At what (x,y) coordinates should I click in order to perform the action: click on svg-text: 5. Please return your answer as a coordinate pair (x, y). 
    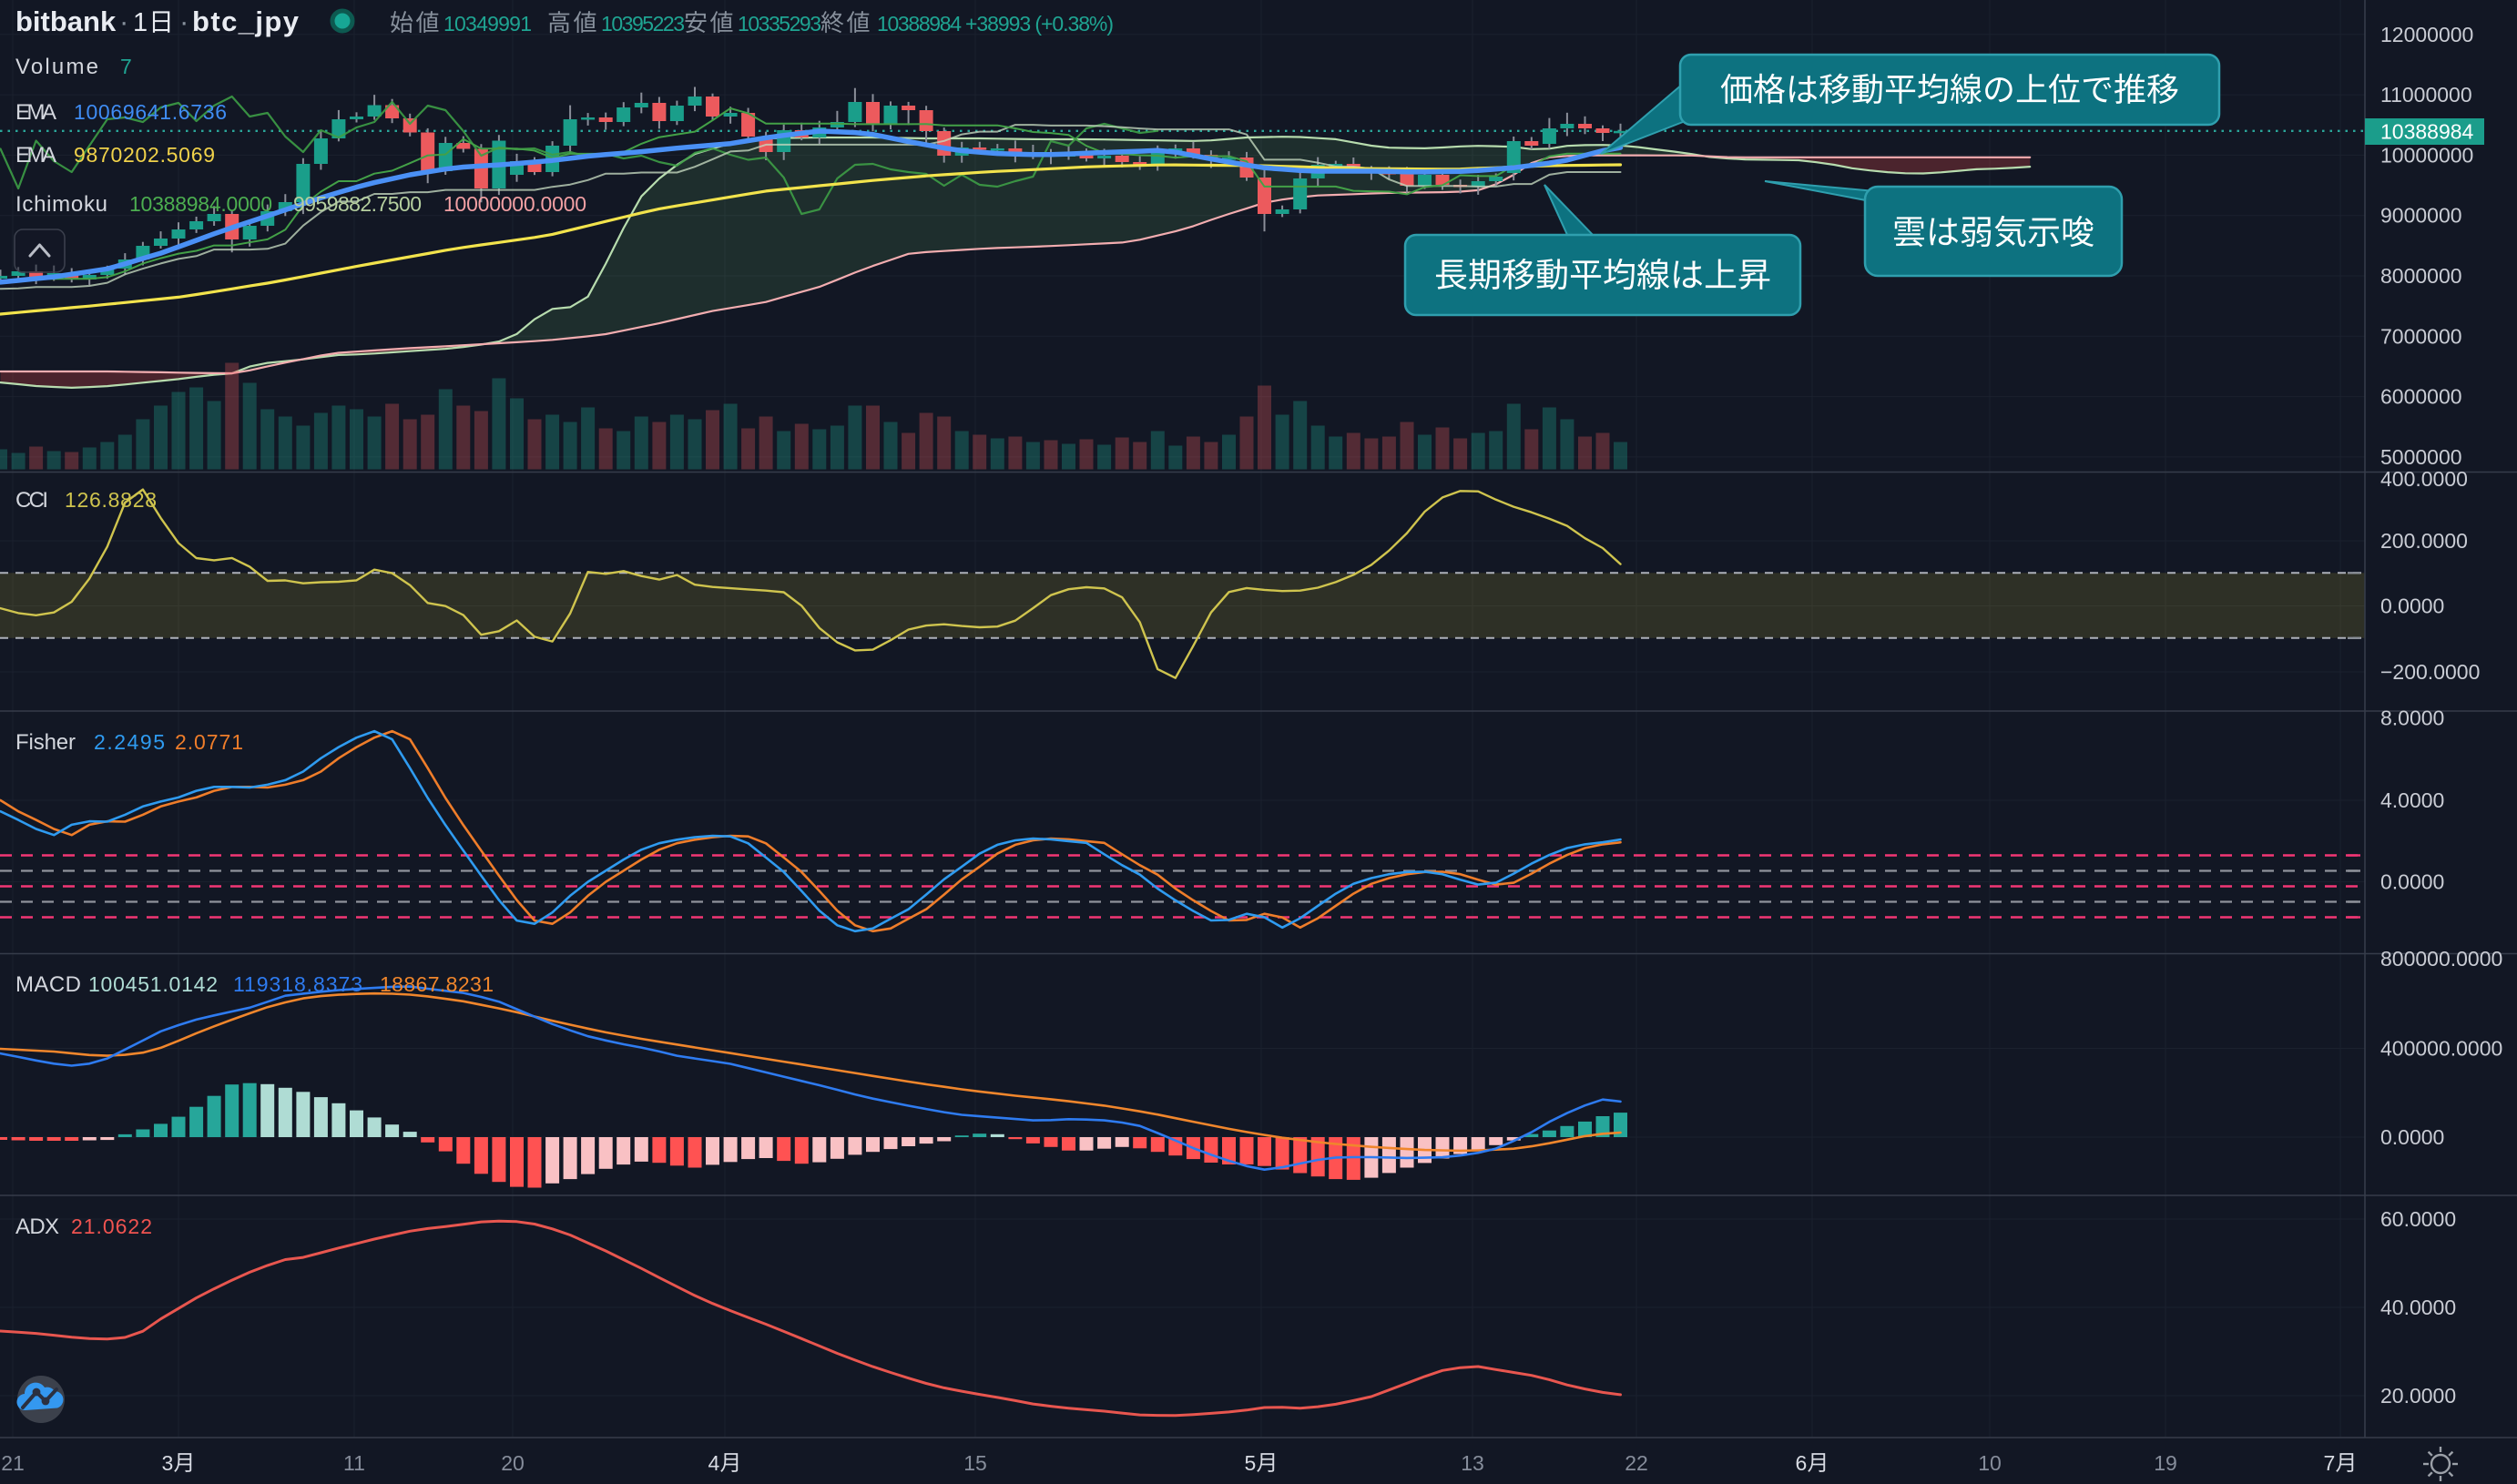
    Looking at the image, I should click on (1251, 1463).